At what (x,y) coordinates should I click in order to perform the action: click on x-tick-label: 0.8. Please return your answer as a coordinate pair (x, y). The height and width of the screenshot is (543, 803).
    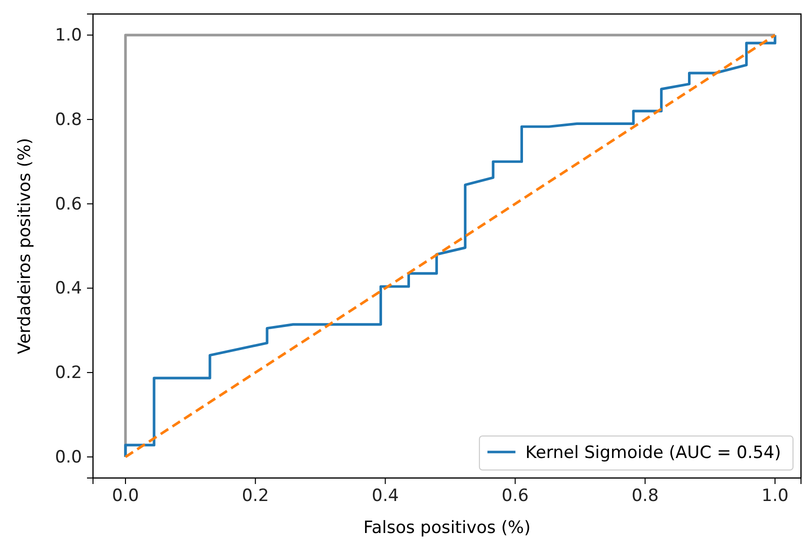
    Looking at the image, I should click on (645, 496).